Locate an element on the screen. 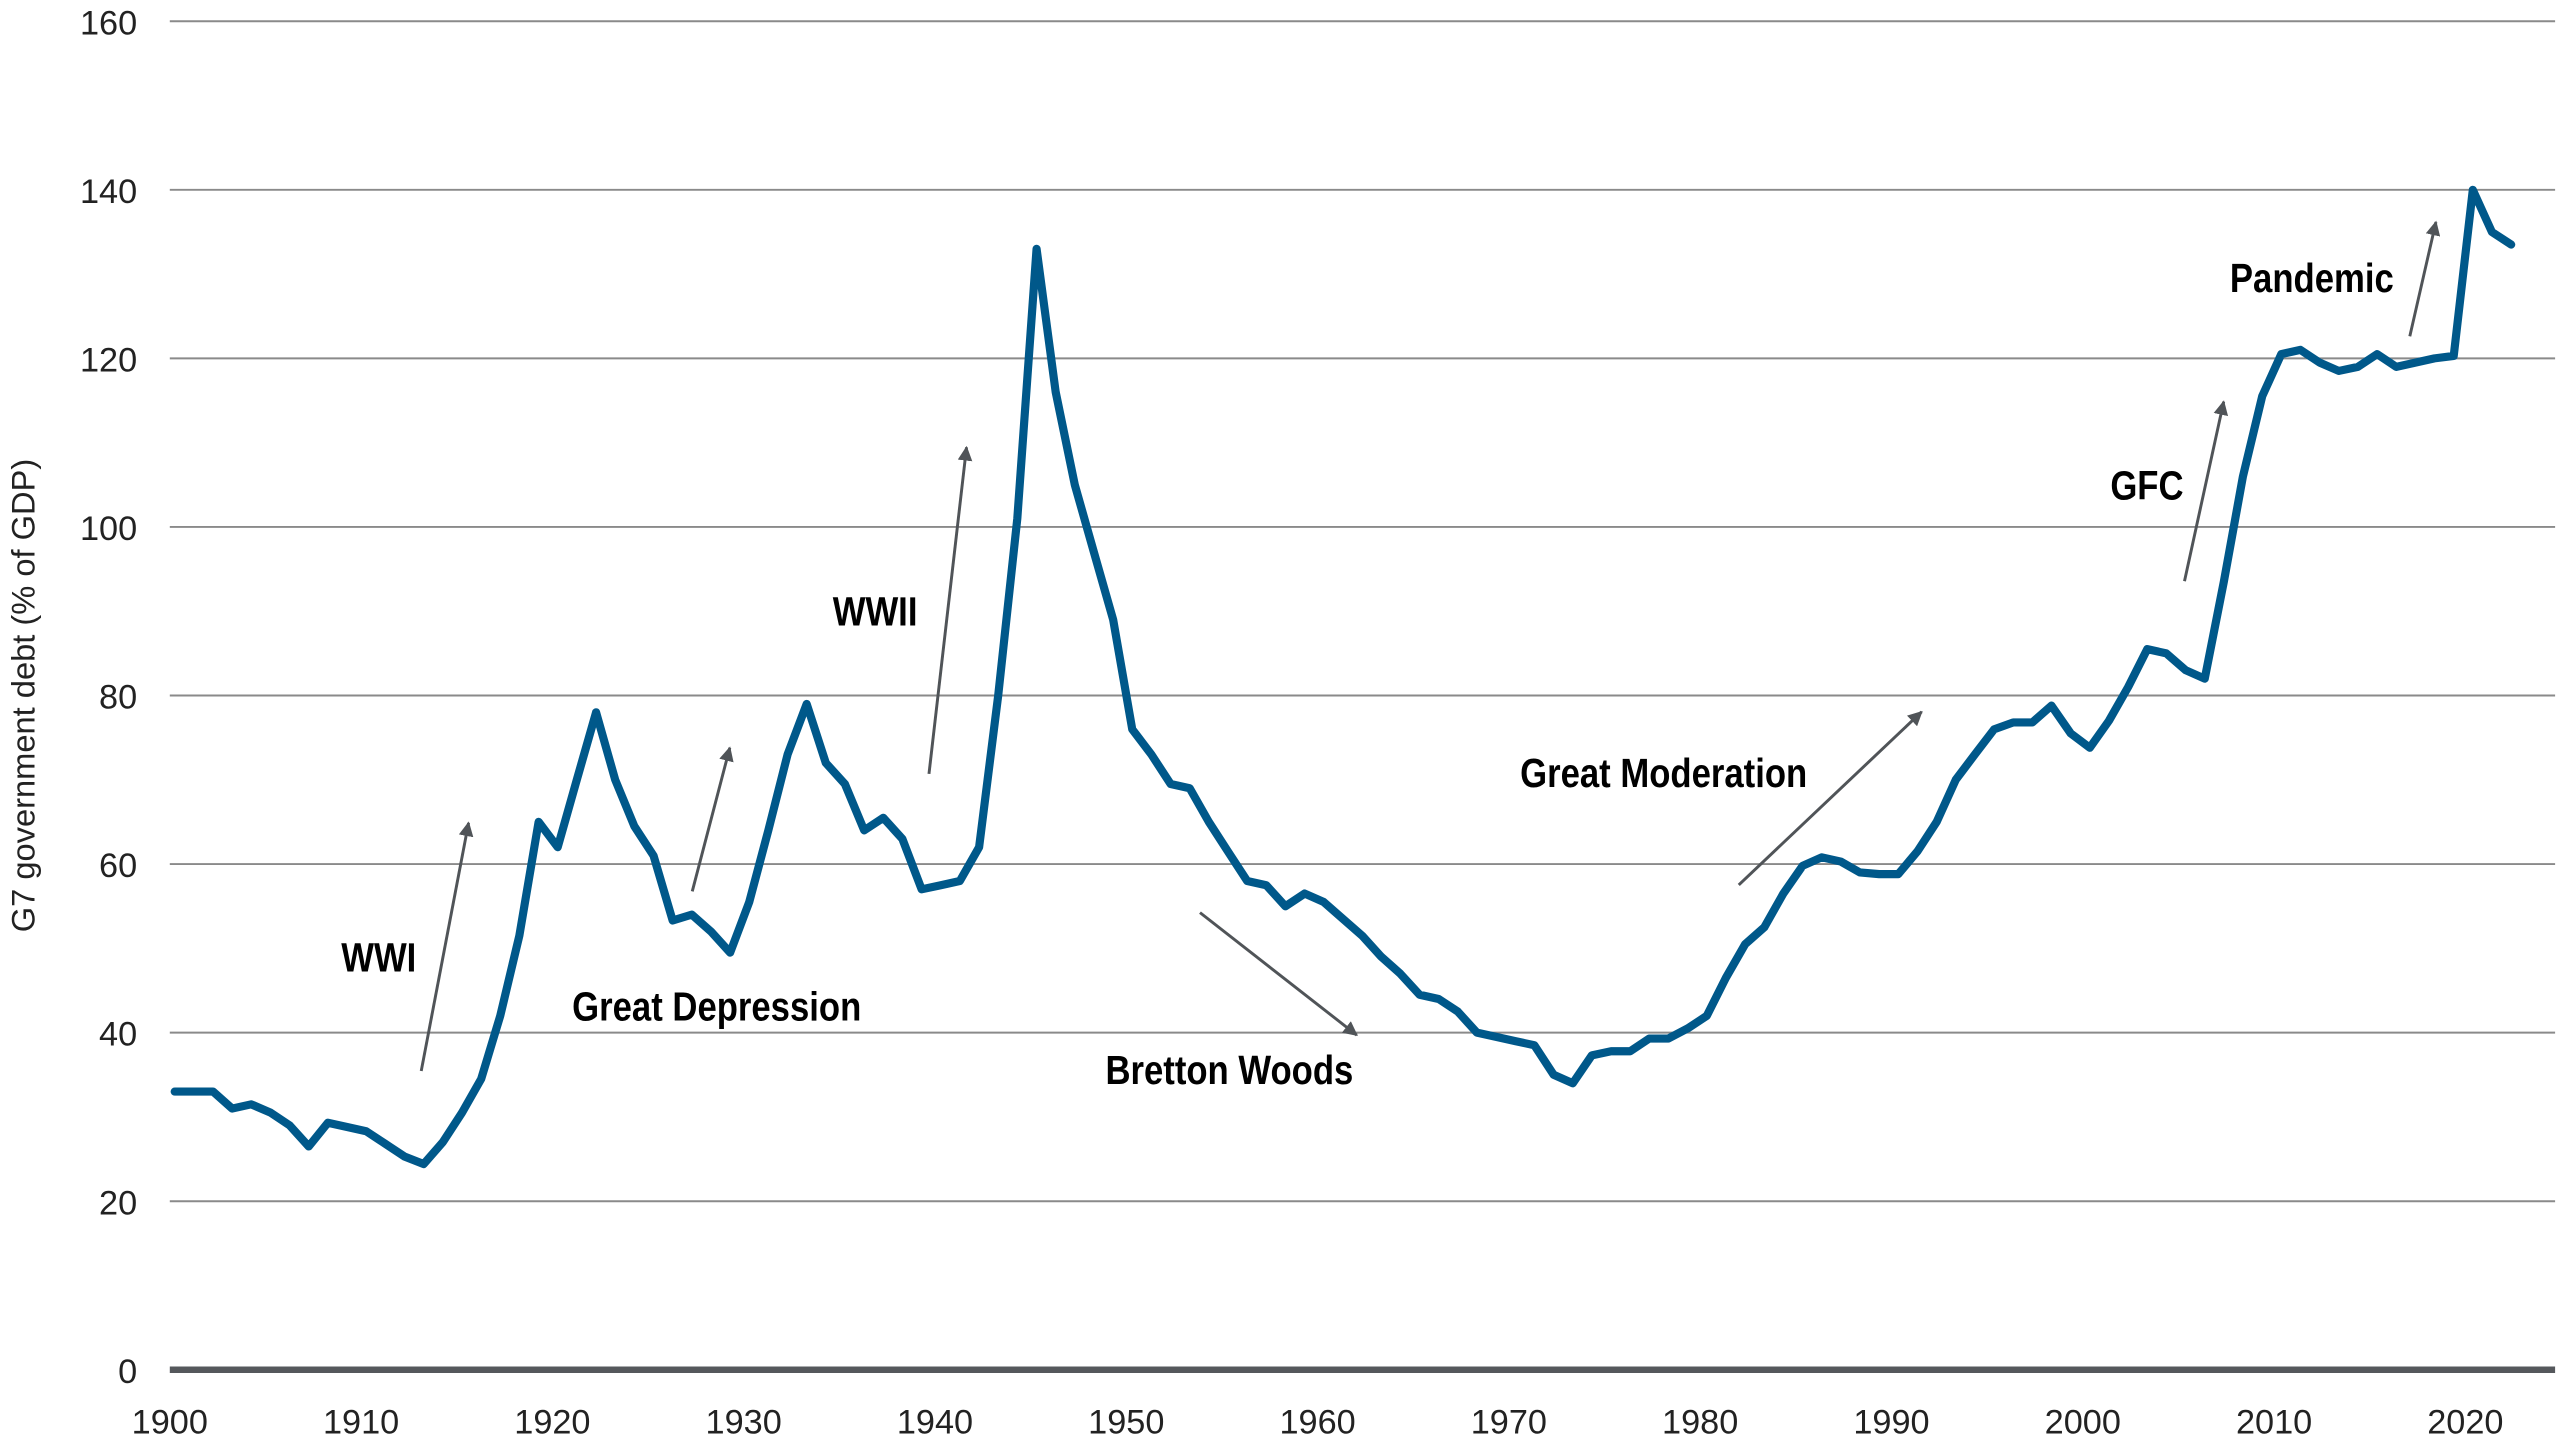  x-tick-label: 1980 is located at coordinates (1700, 1421).